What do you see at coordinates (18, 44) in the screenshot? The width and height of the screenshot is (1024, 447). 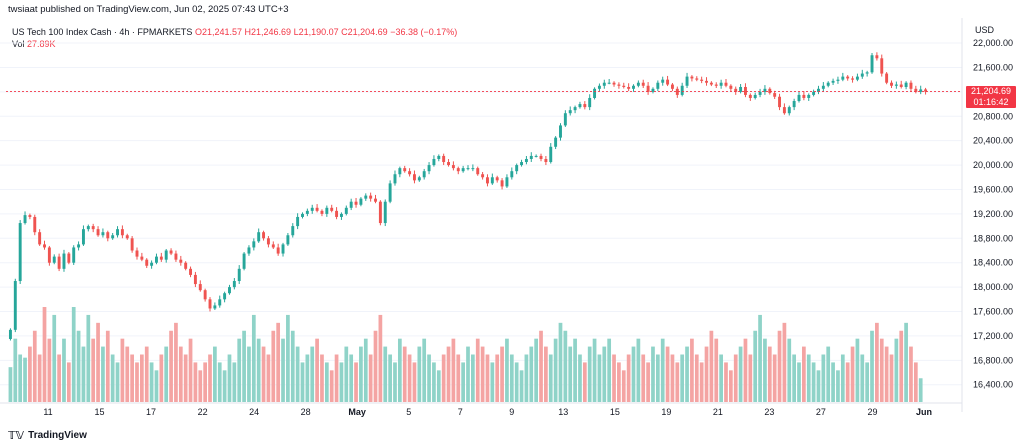 I see `volume-label: Vol` at bounding box center [18, 44].